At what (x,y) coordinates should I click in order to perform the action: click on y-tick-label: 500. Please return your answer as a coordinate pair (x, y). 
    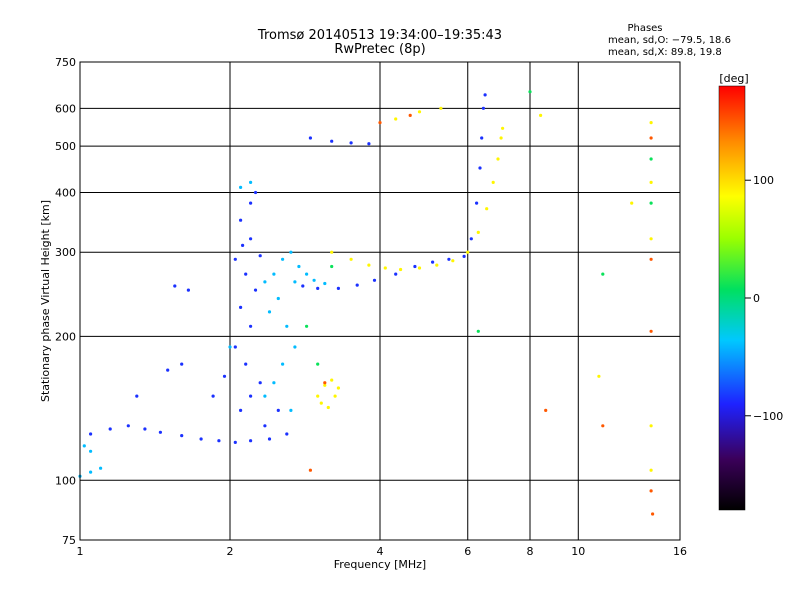
    Looking at the image, I should click on (65, 146).